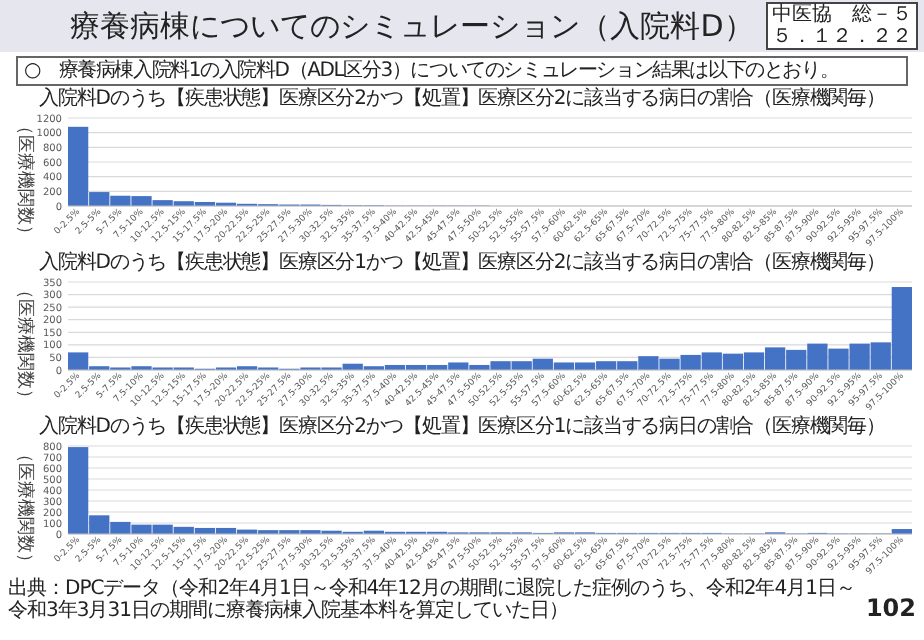 The height and width of the screenshot is (640, 924). What do you see at coordinates (412, 25) in the screenshot?
I see `text: 療養病棟についてのシミュレーション（入院料D）` at bounding box center [412, 25].